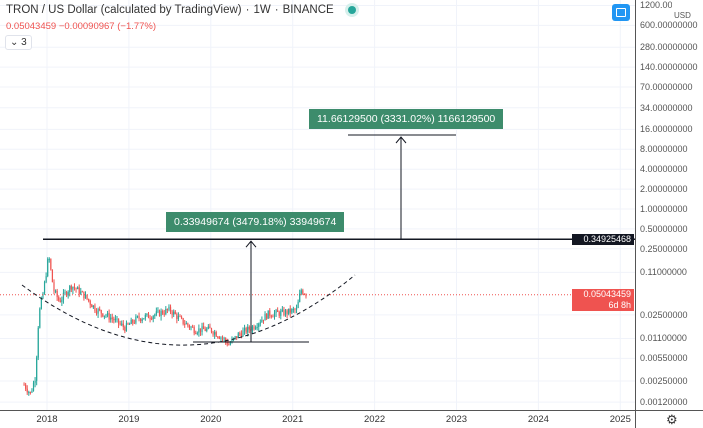  I want to click on price-tick: 0.50000000, so click(664, 228).